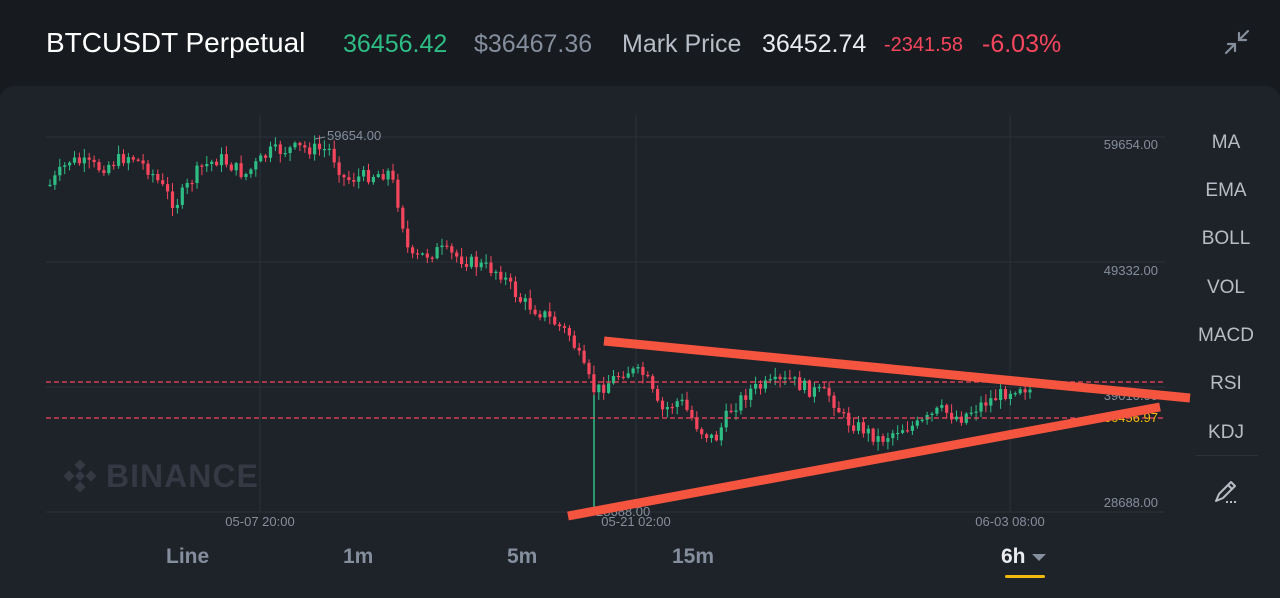 The height and width of the screenshot is (598, 1280). What do you see at coordinates (1226, 238) in the screenshot?
I see `indicator-boll: BOLL` at bounding box center [1226, 238].